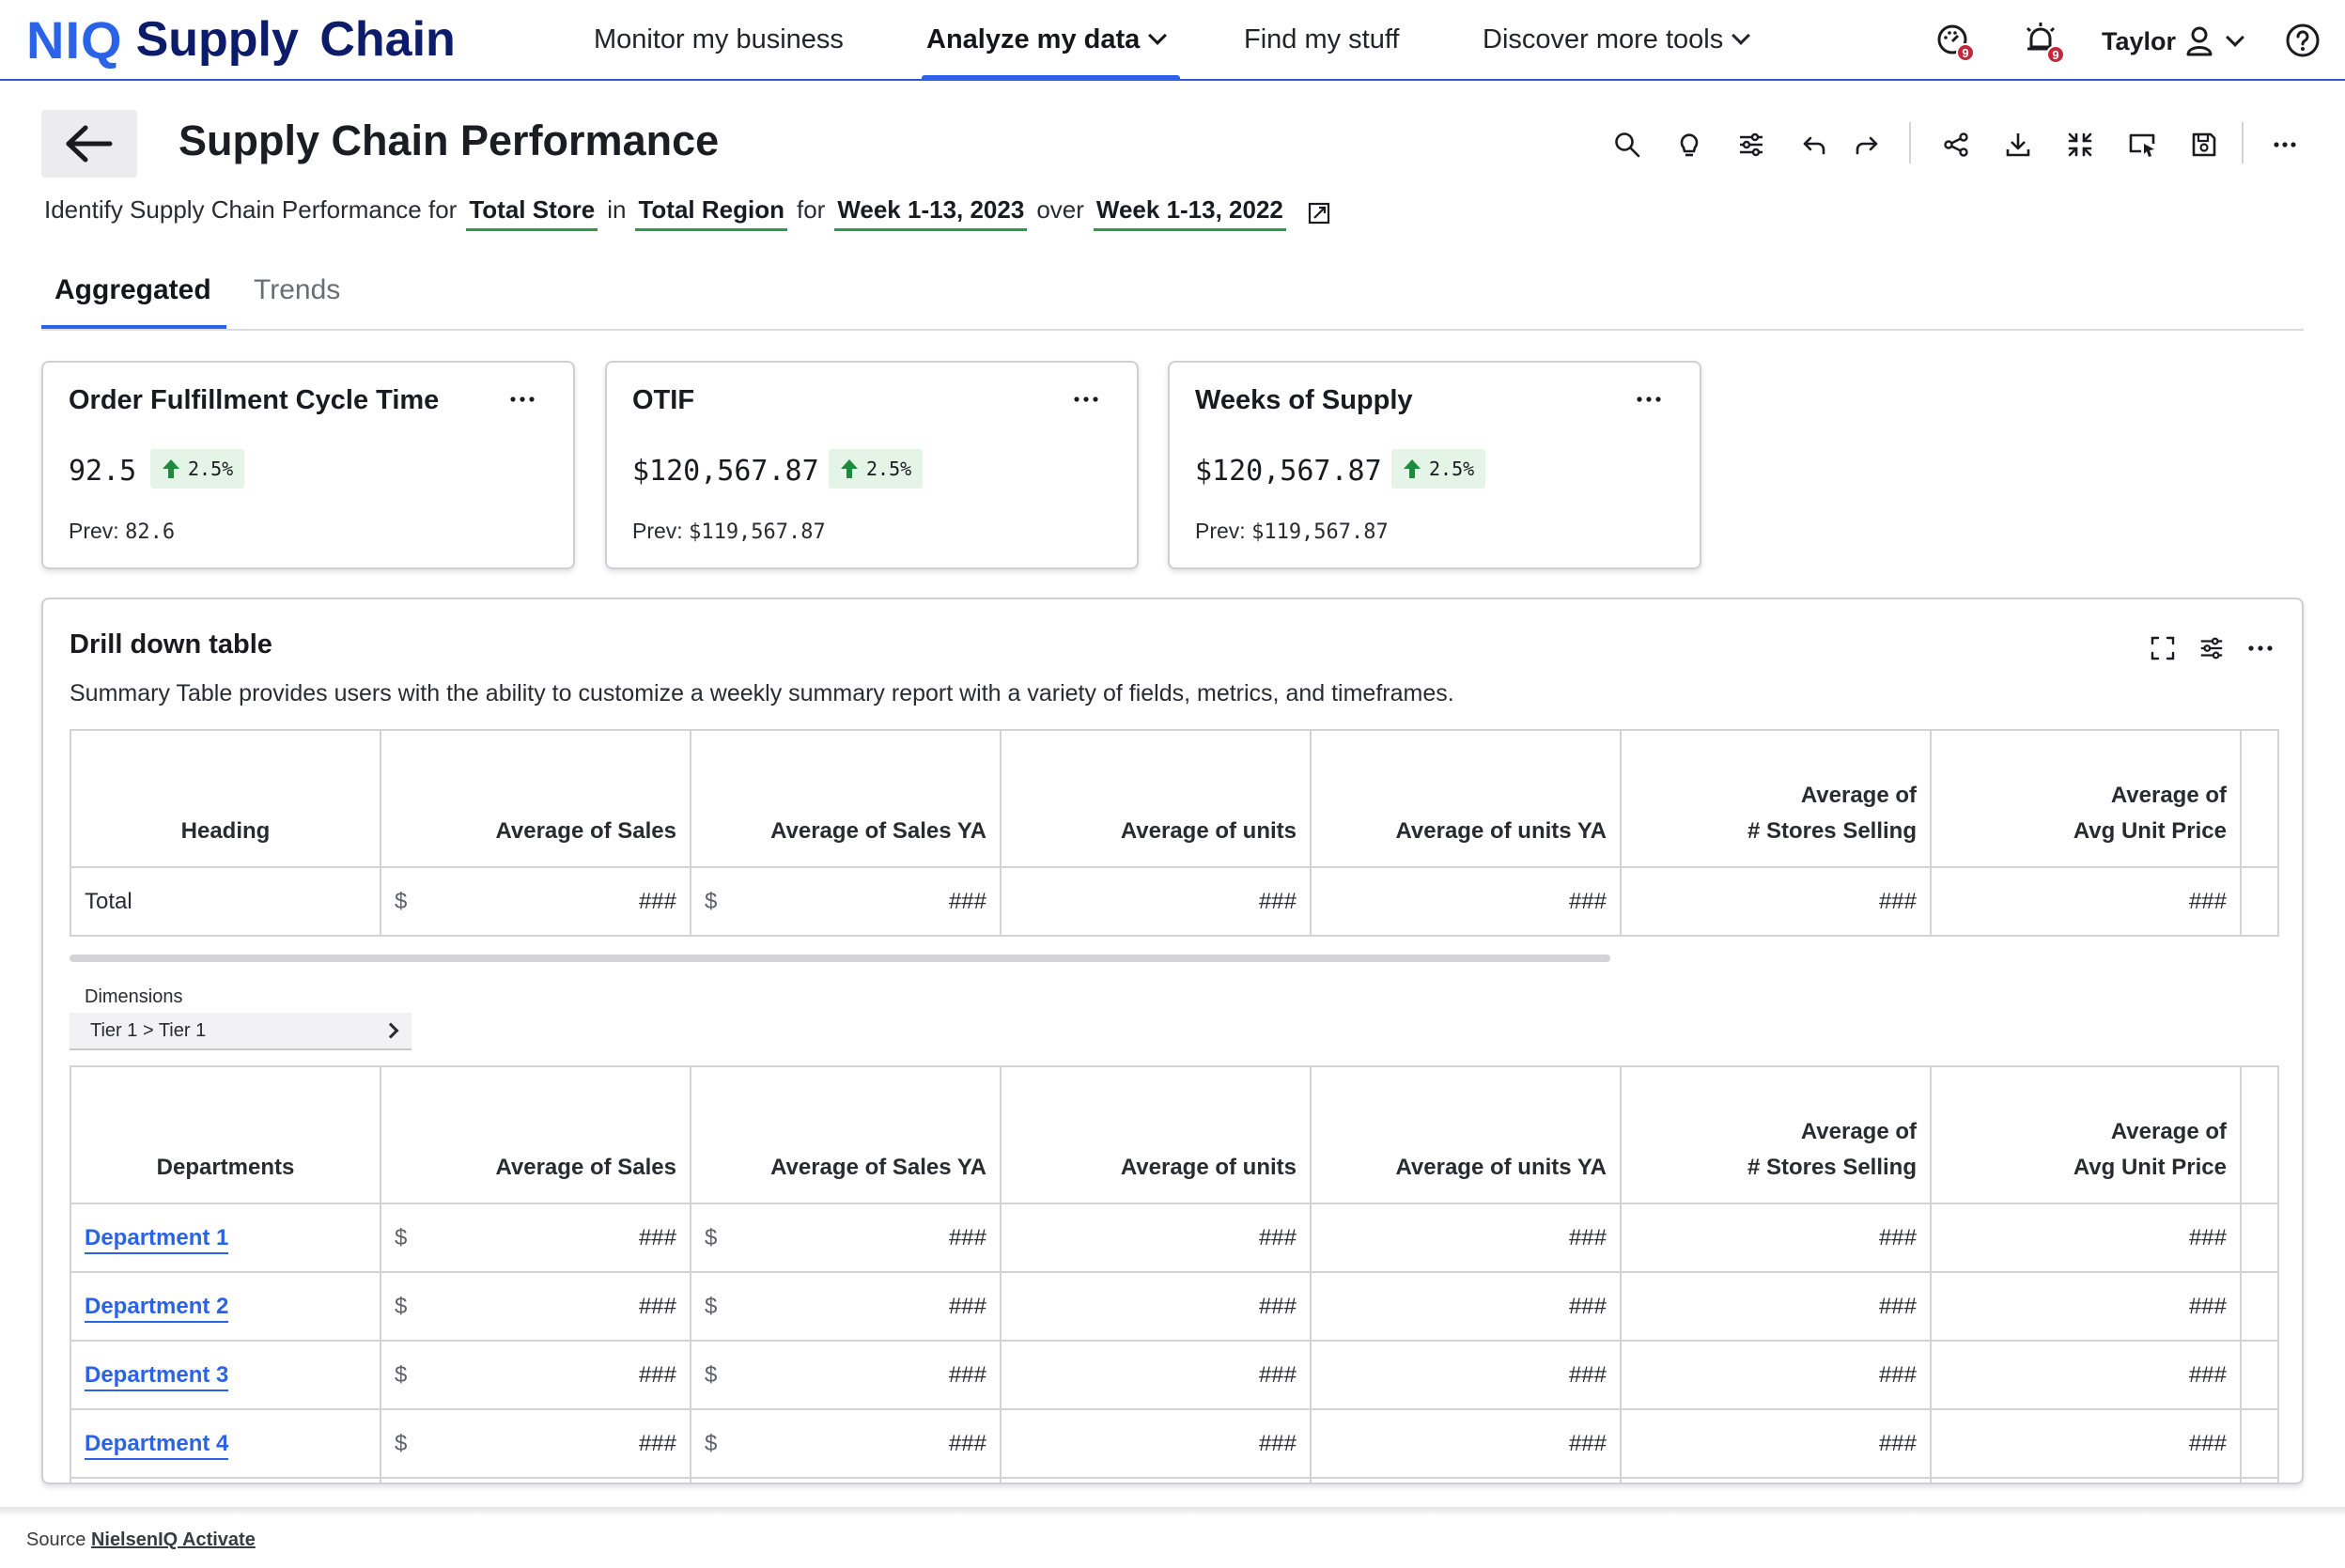 The image size is (2345, 1568). I want to click on table-cell, so click(846, 1480).